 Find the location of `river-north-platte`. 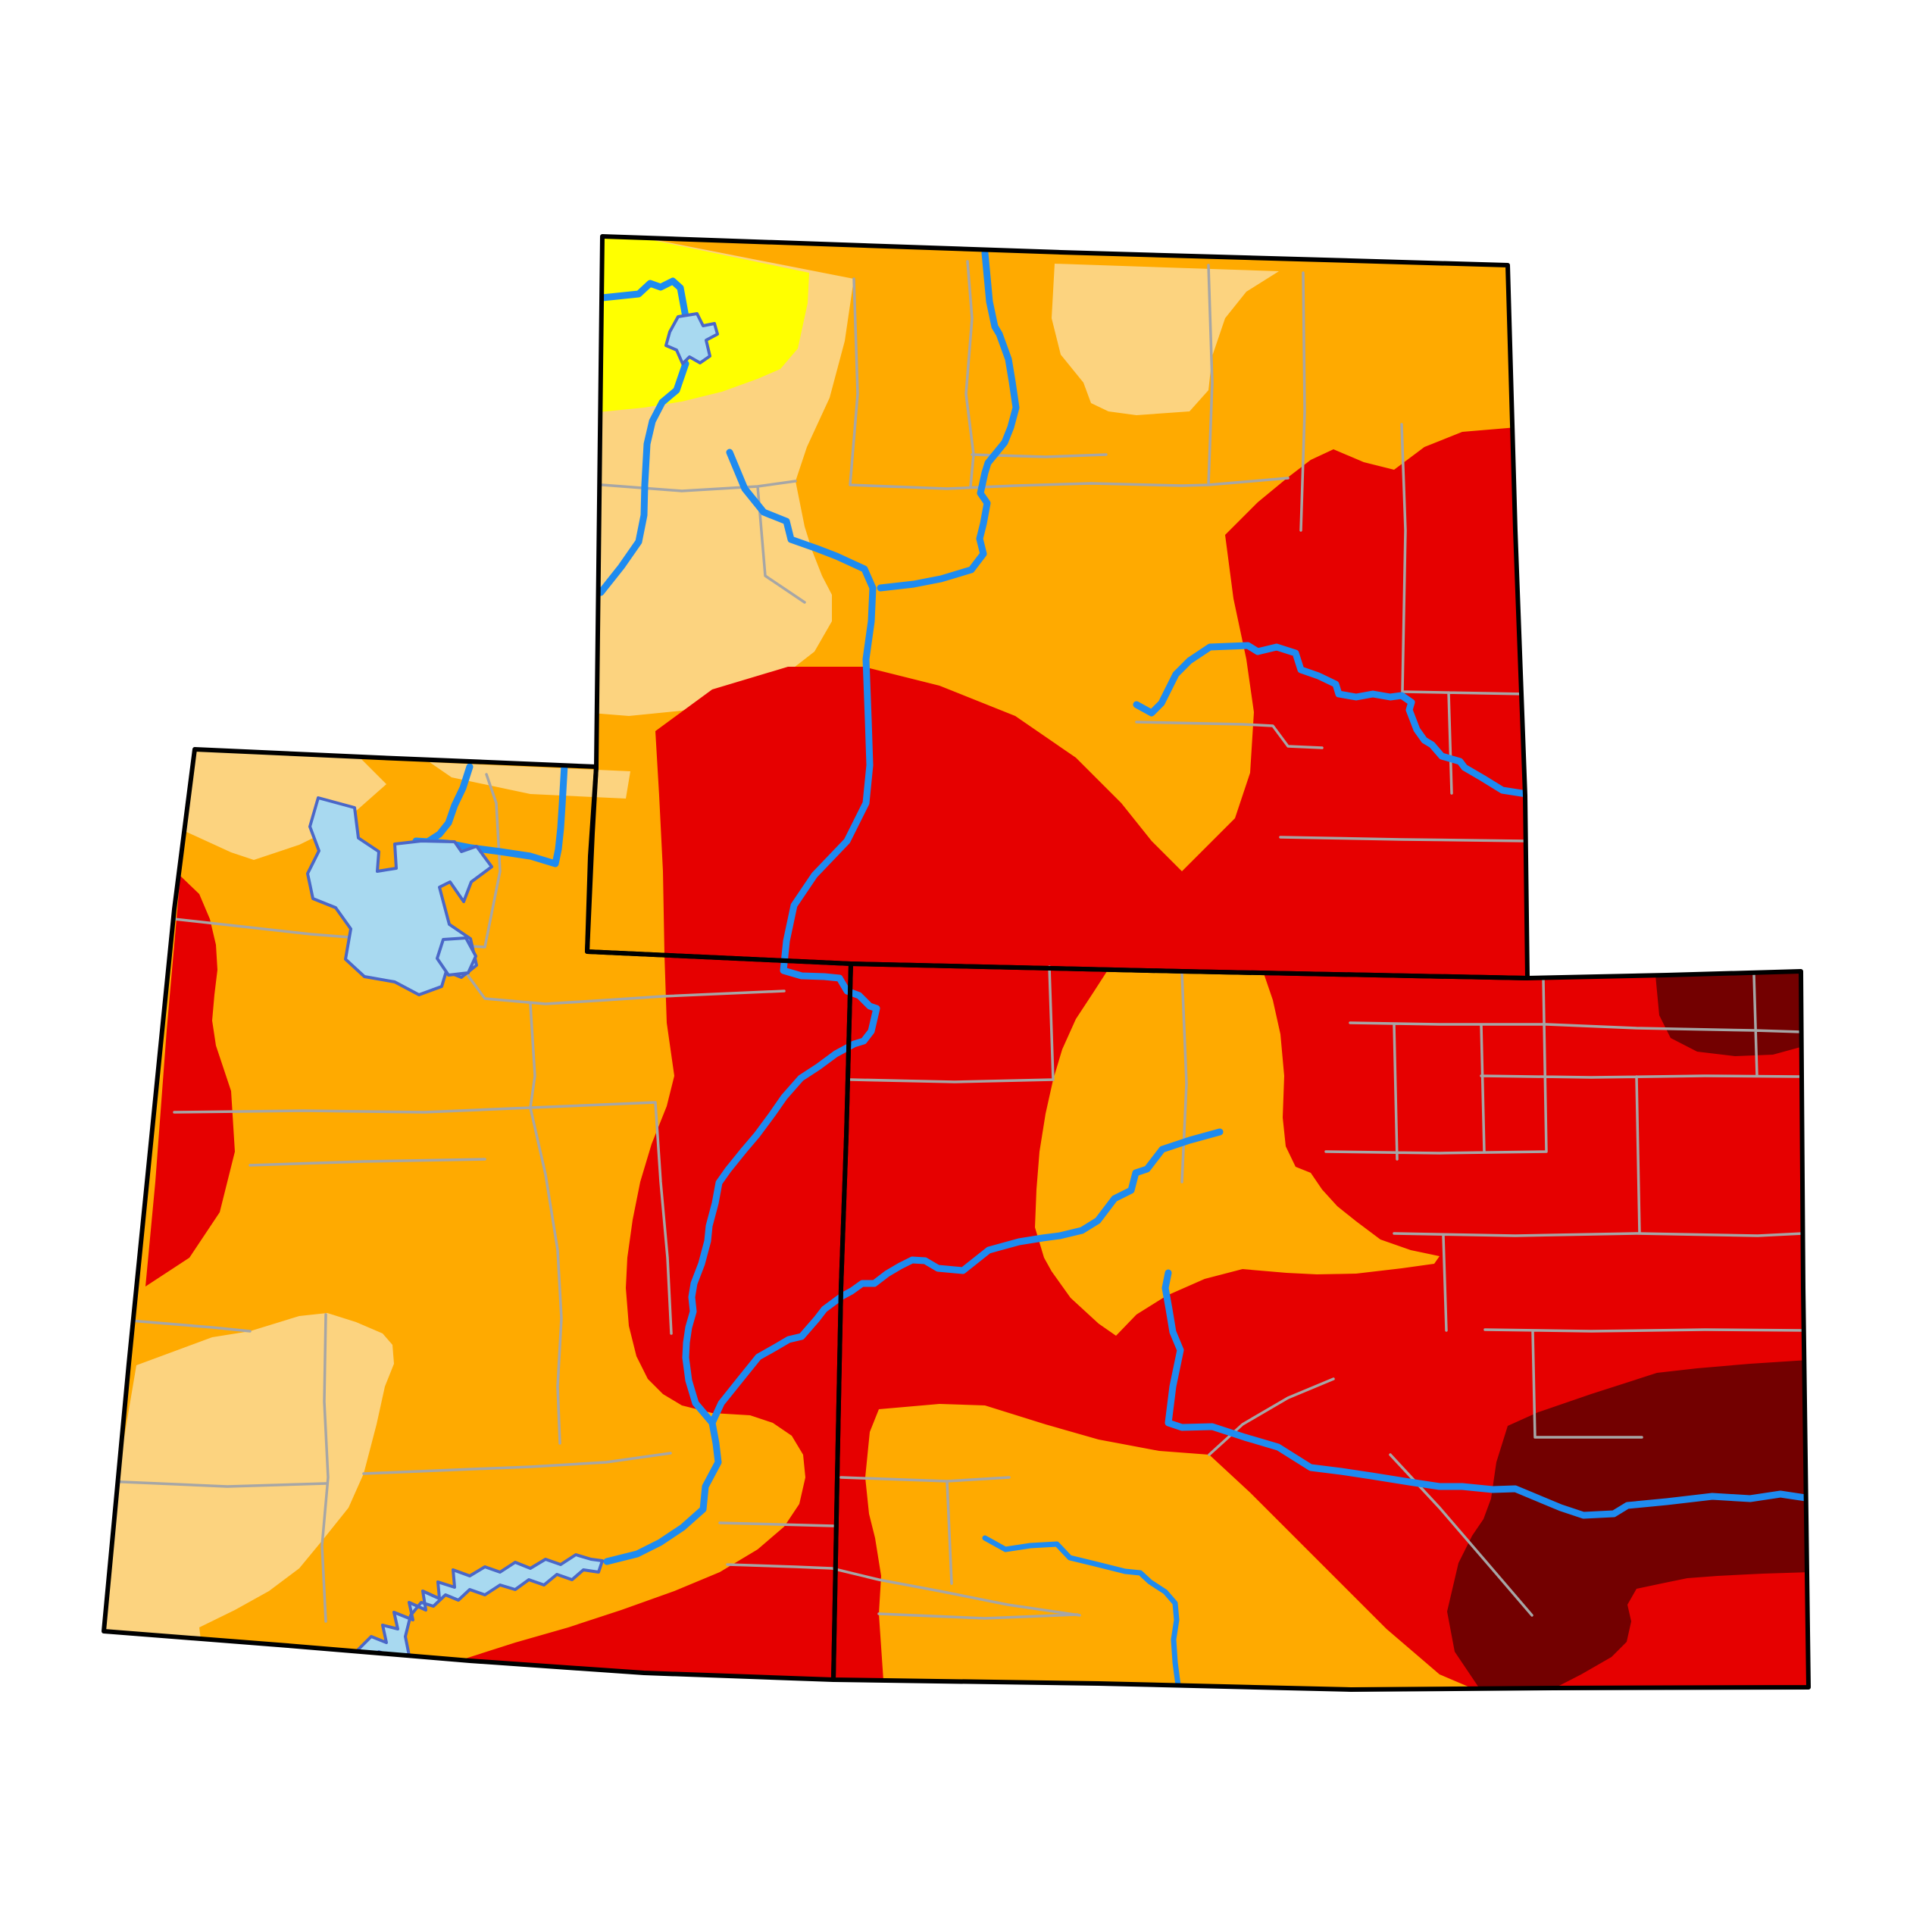

river-north-platte is located at coordinates (1331, 720).